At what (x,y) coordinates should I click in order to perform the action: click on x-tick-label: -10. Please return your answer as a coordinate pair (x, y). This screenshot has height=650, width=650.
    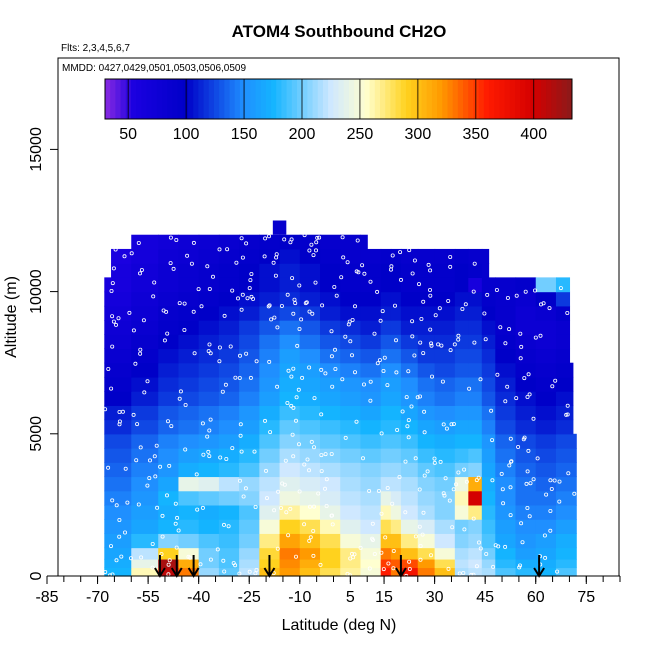
    Looking at the image, I should click on (299, 597).